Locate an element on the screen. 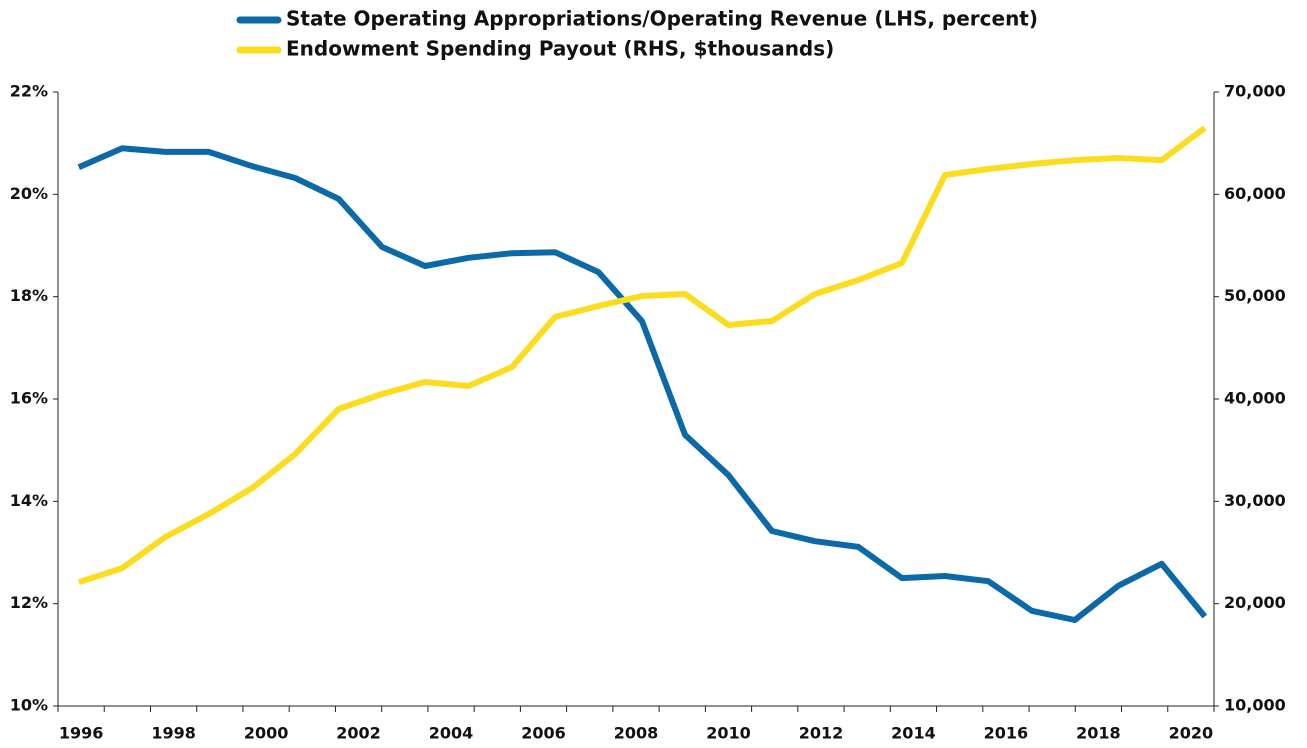 The width and height of the screenshot is (1307, 748). x-tick-label: 2004 is located at coordinates (451, 733).